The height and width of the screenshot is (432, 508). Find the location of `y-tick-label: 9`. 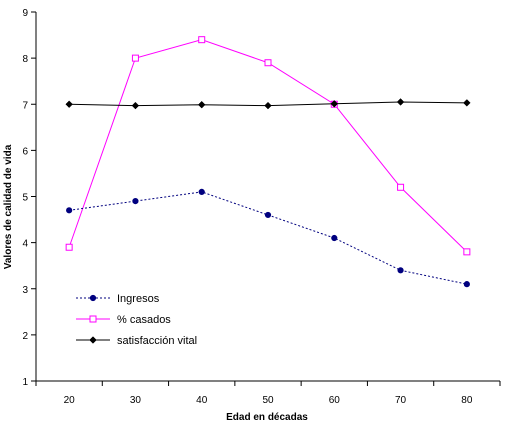

y-tick-label: 9 is located at coordinates (25, 13).